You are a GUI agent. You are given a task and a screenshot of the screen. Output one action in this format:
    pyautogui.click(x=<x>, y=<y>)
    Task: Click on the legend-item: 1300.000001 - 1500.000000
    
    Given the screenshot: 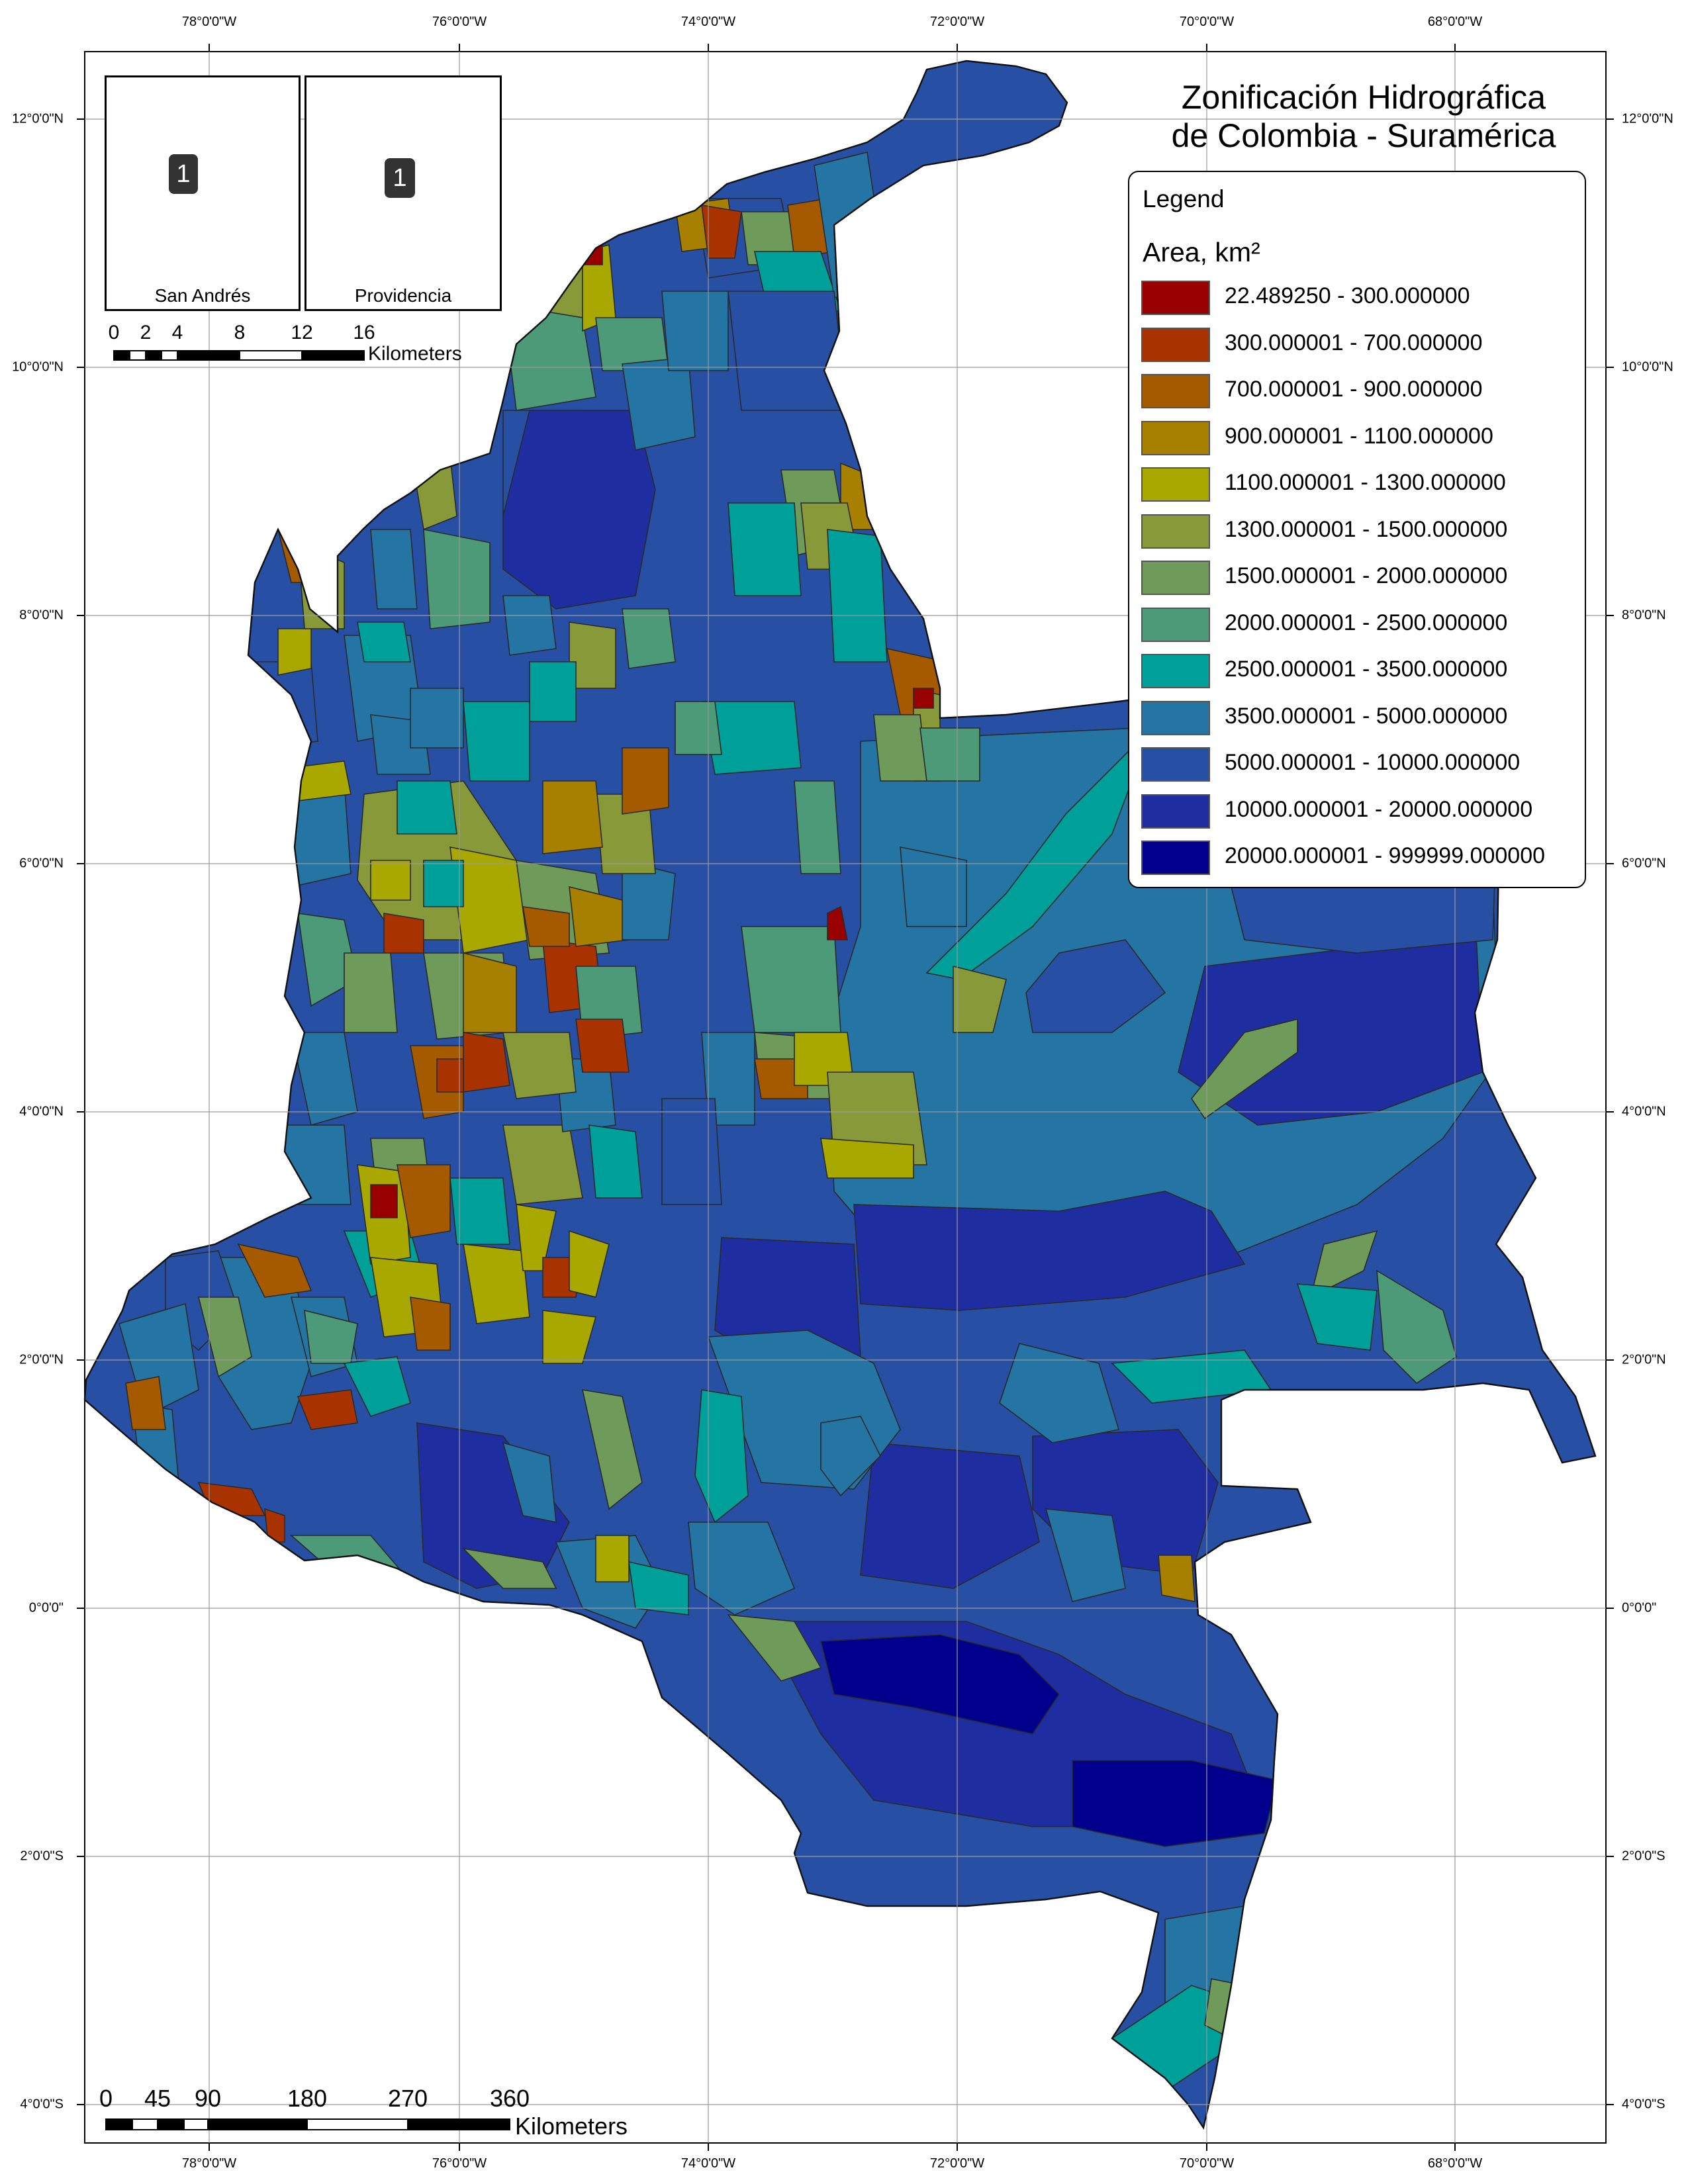 What is the action you would take?
    pyautogui.click(x=1359, y=531)
    